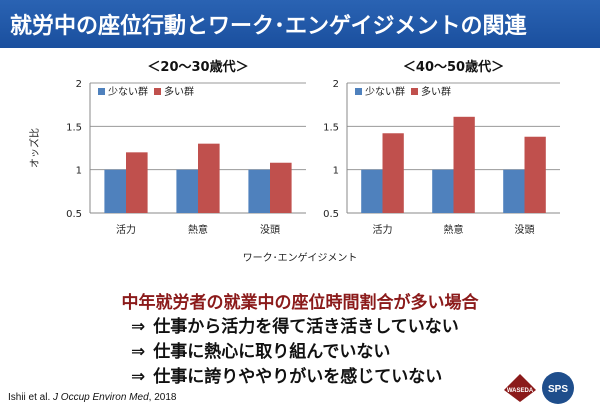  I want to click on conclusion-point-text: 仕事に誇りややりがいを感じていない, so click(298, 377).